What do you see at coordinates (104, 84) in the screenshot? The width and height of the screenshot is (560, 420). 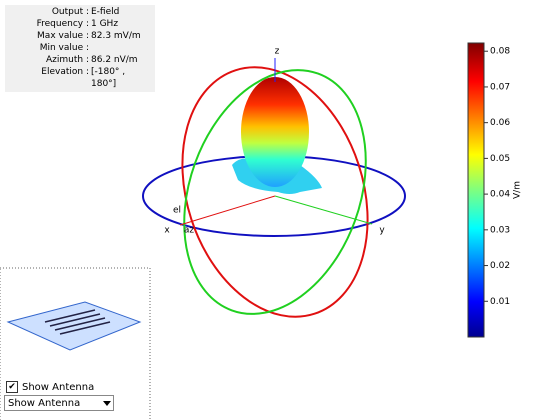 I see `info-value: 180°]` at bounding box center [104, 84].